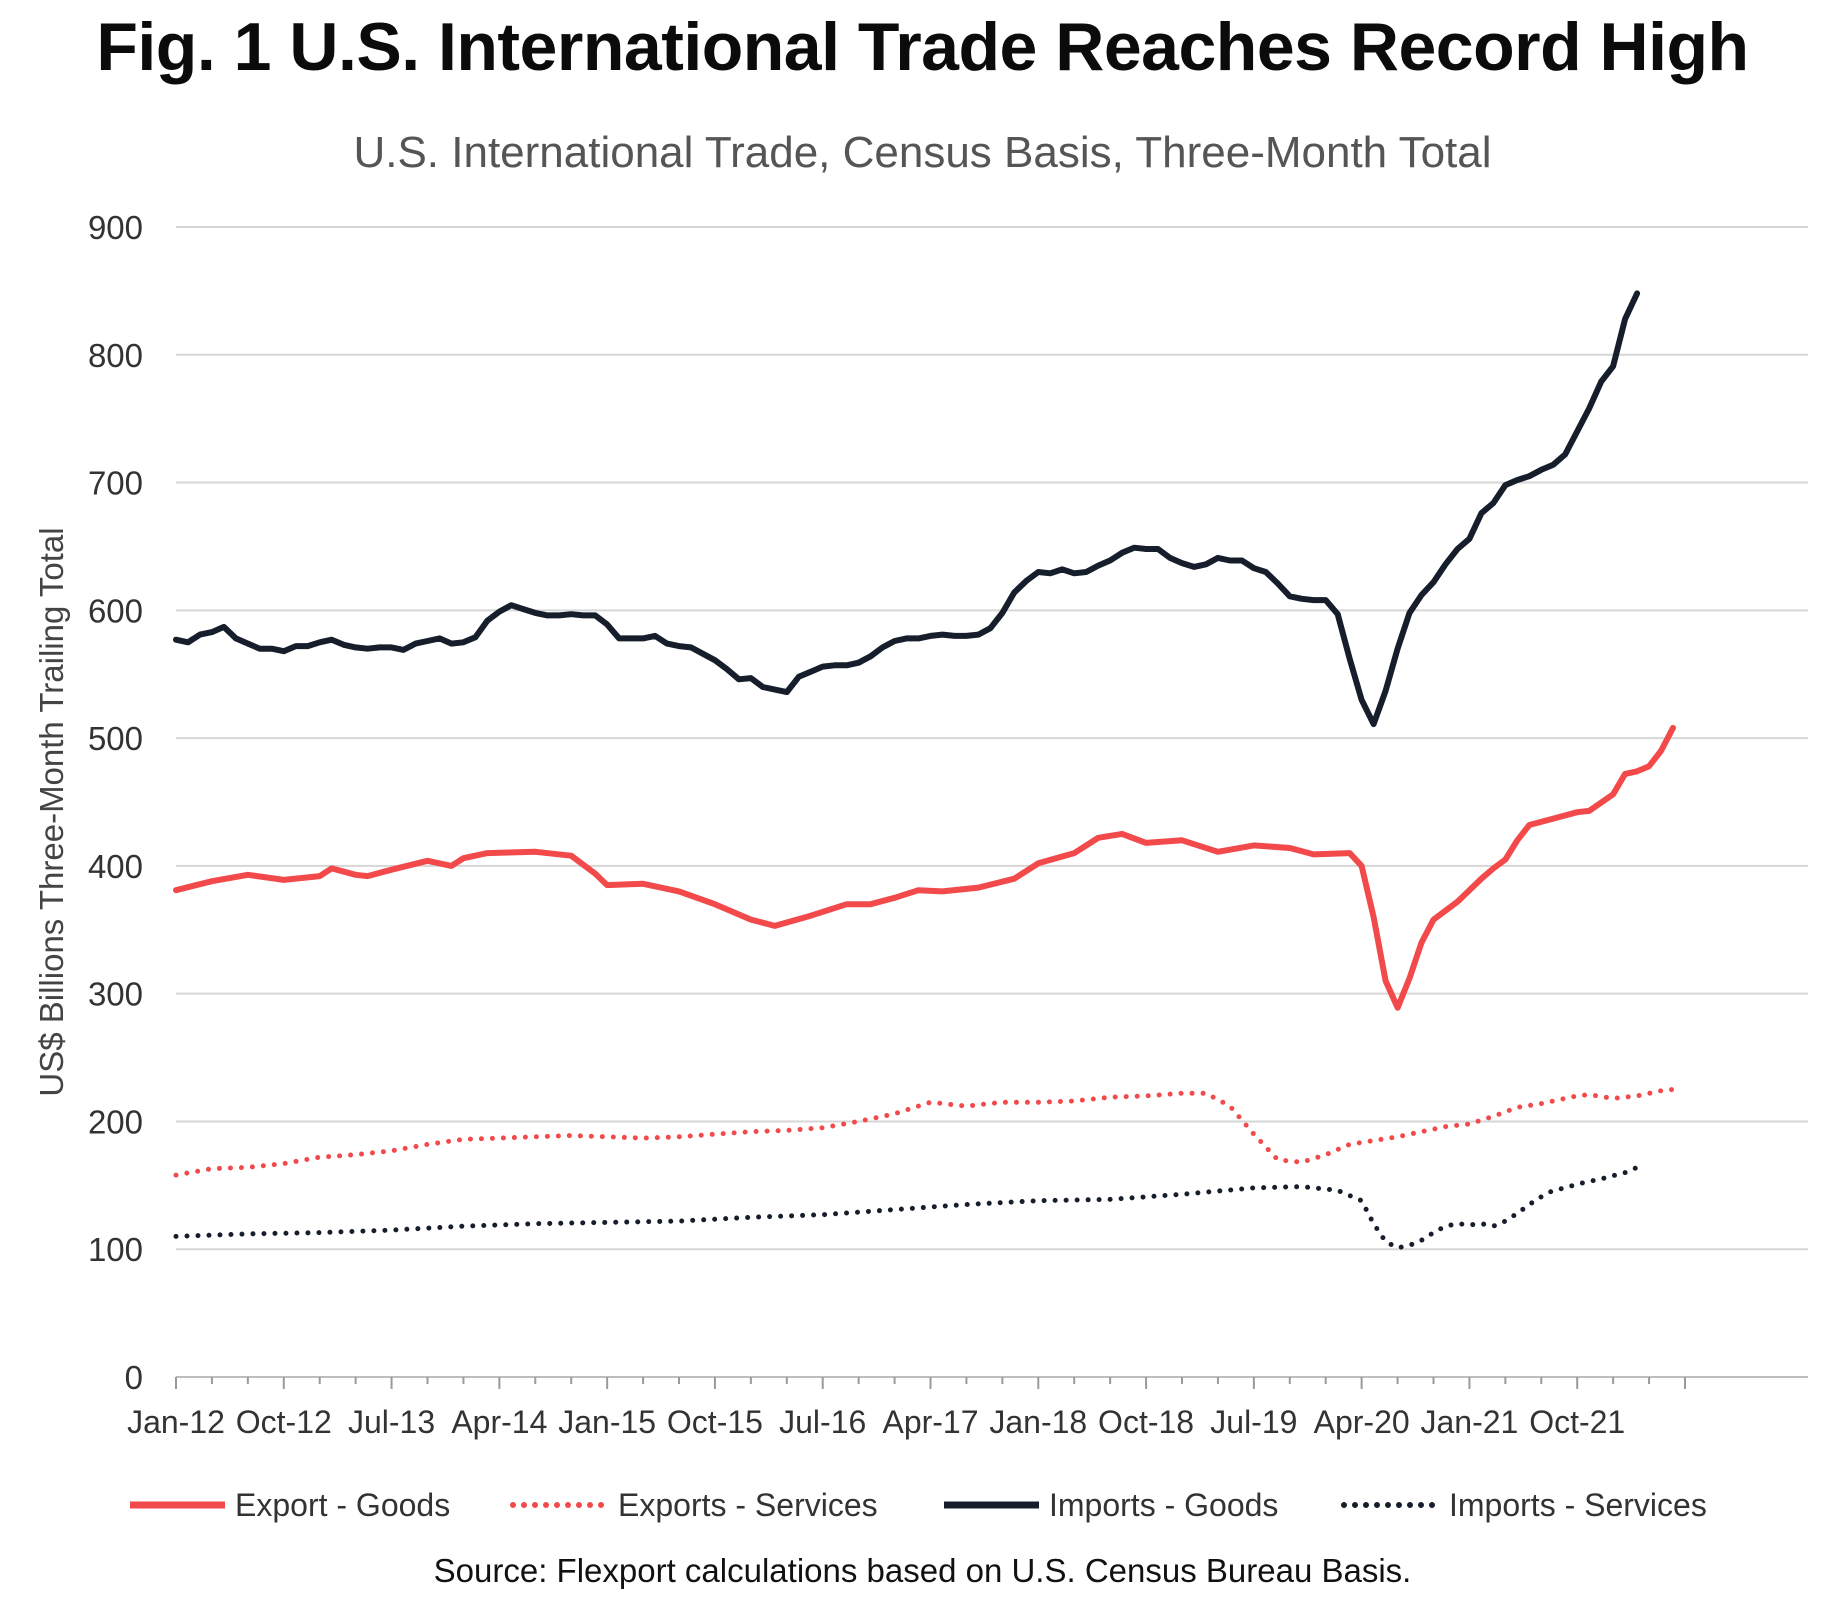 The width and height of the screenshot is (1845, 1599). Describe the element at coordinates (1470, 1422) in the screenshot. I see `x-tick-label: Jan-21` at that location.